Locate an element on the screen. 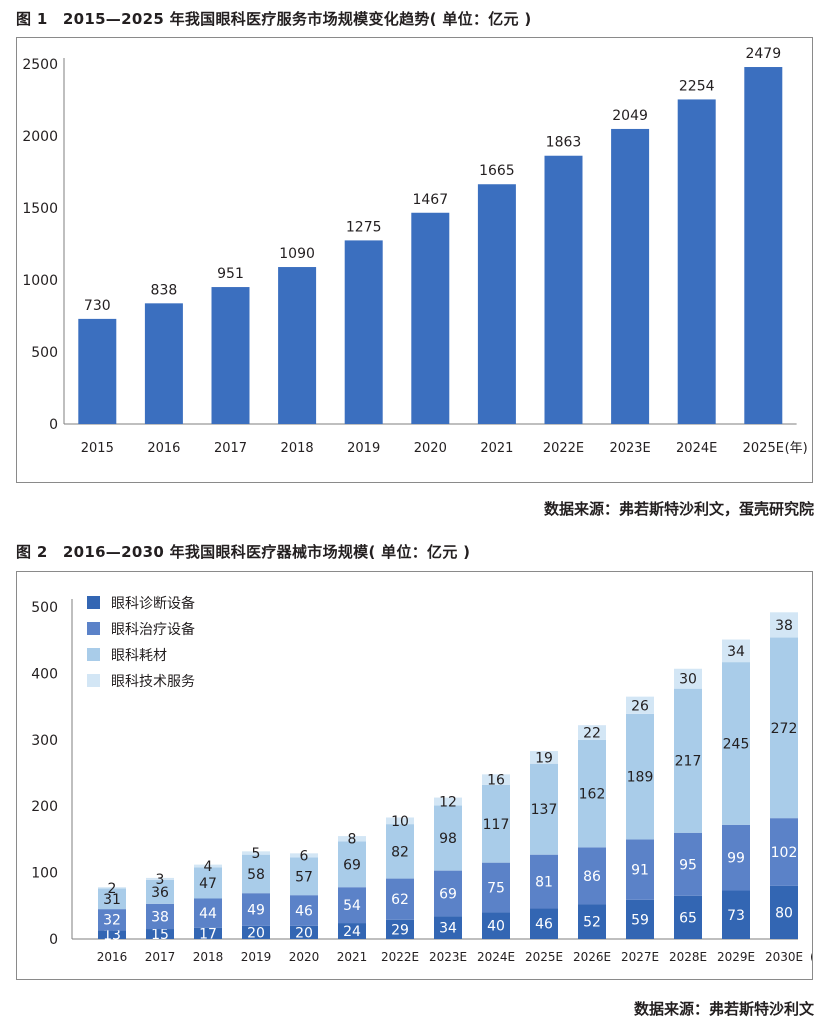  data-label: 75 is located at coordinates (496, 889).